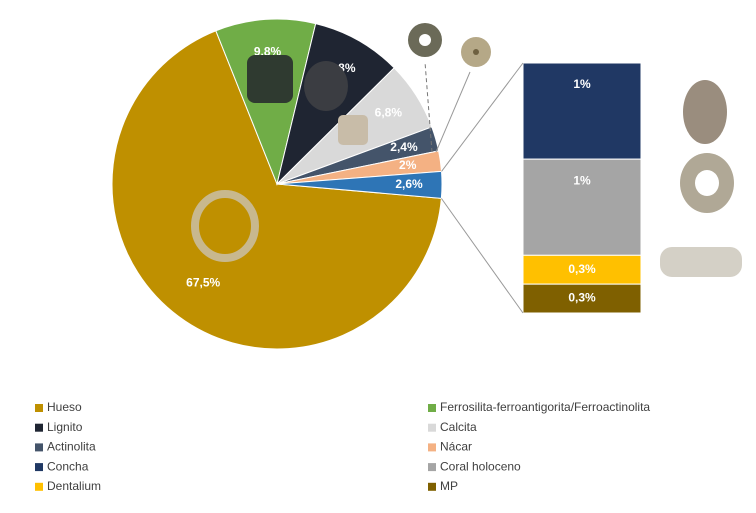 This screenshot has width=756, height=513. I want to click on legend-label: Concha, so click(68, 466).